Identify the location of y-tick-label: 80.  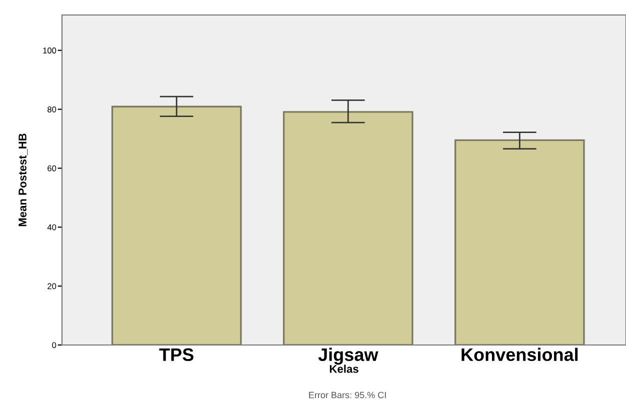
(52, 109).